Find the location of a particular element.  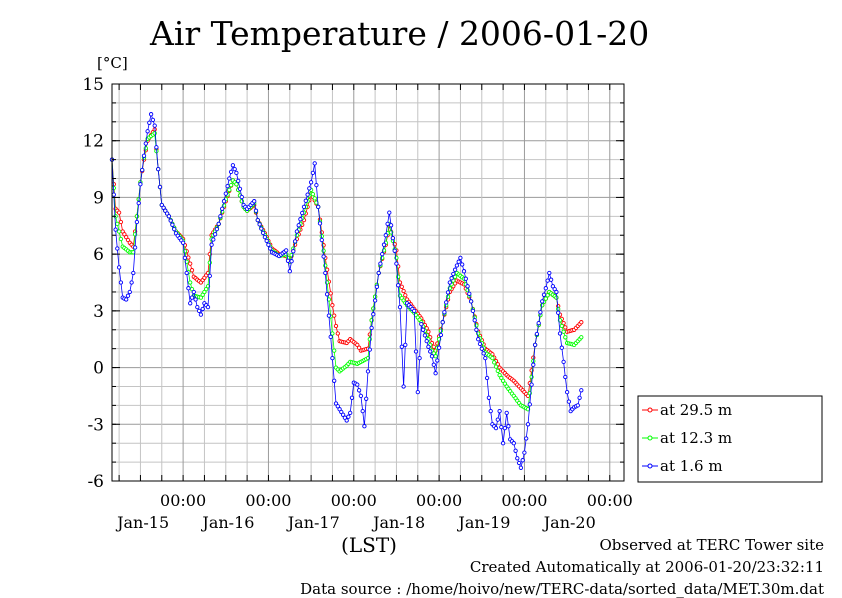

y-tick-label: 3 is located at coordinates (98, 312).